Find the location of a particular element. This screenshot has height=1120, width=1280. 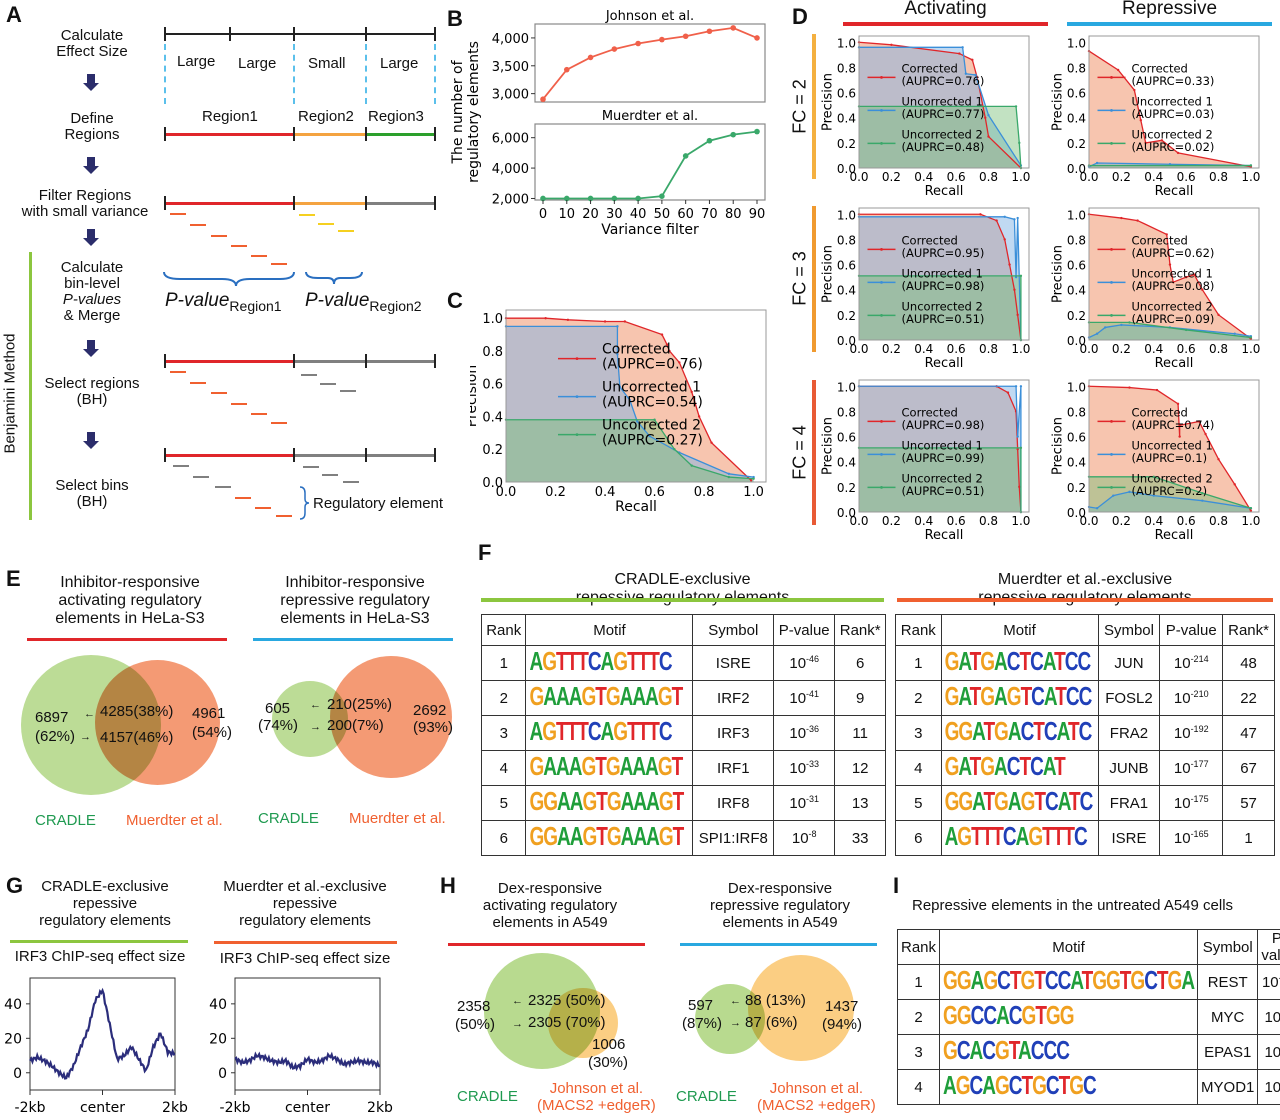

x-tick-label: 0 is located at coordinates (543, 214).